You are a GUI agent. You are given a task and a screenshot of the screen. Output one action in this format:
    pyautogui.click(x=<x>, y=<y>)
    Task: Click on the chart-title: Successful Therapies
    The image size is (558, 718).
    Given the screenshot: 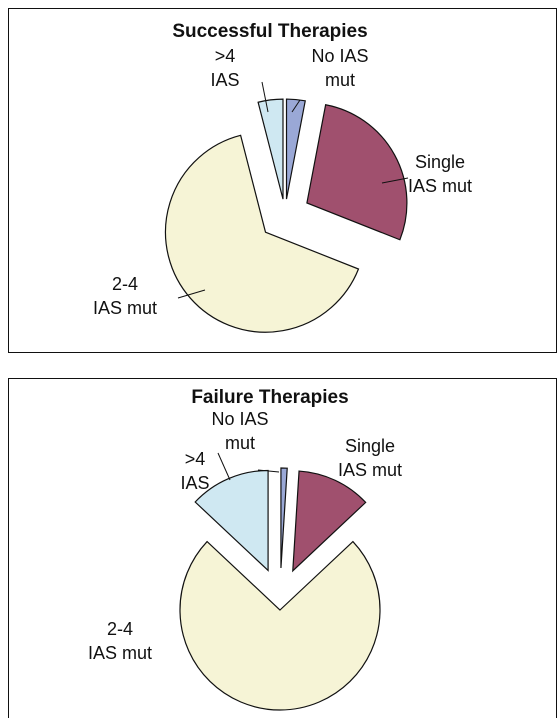 What is the action you would take?
    pyautogui.click(x=269, y=31)
    